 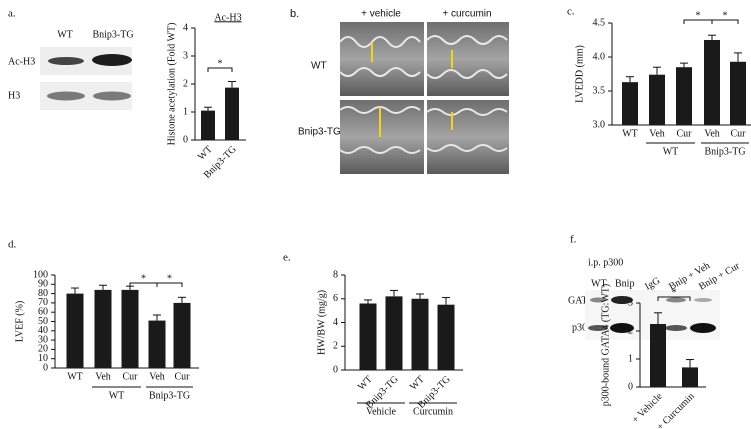 What do you see at coordinates (335, 298) in the screenshot?
I see `y-tick-label: 6` at bounding box center [335, 298].